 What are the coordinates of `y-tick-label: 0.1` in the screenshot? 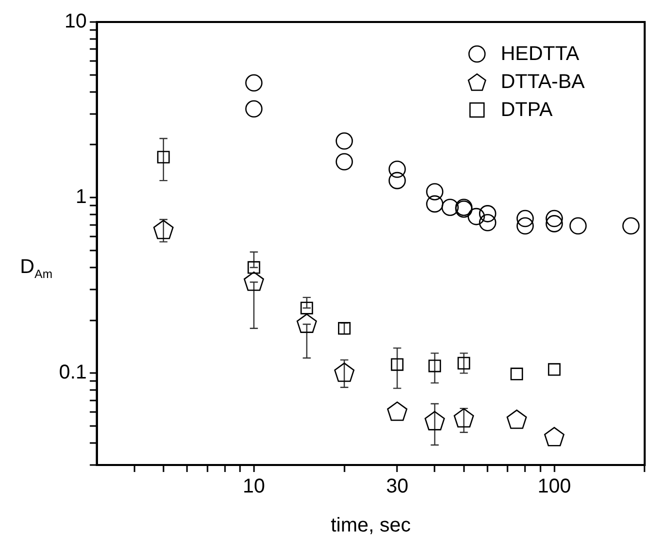 It's located at (72, 373).